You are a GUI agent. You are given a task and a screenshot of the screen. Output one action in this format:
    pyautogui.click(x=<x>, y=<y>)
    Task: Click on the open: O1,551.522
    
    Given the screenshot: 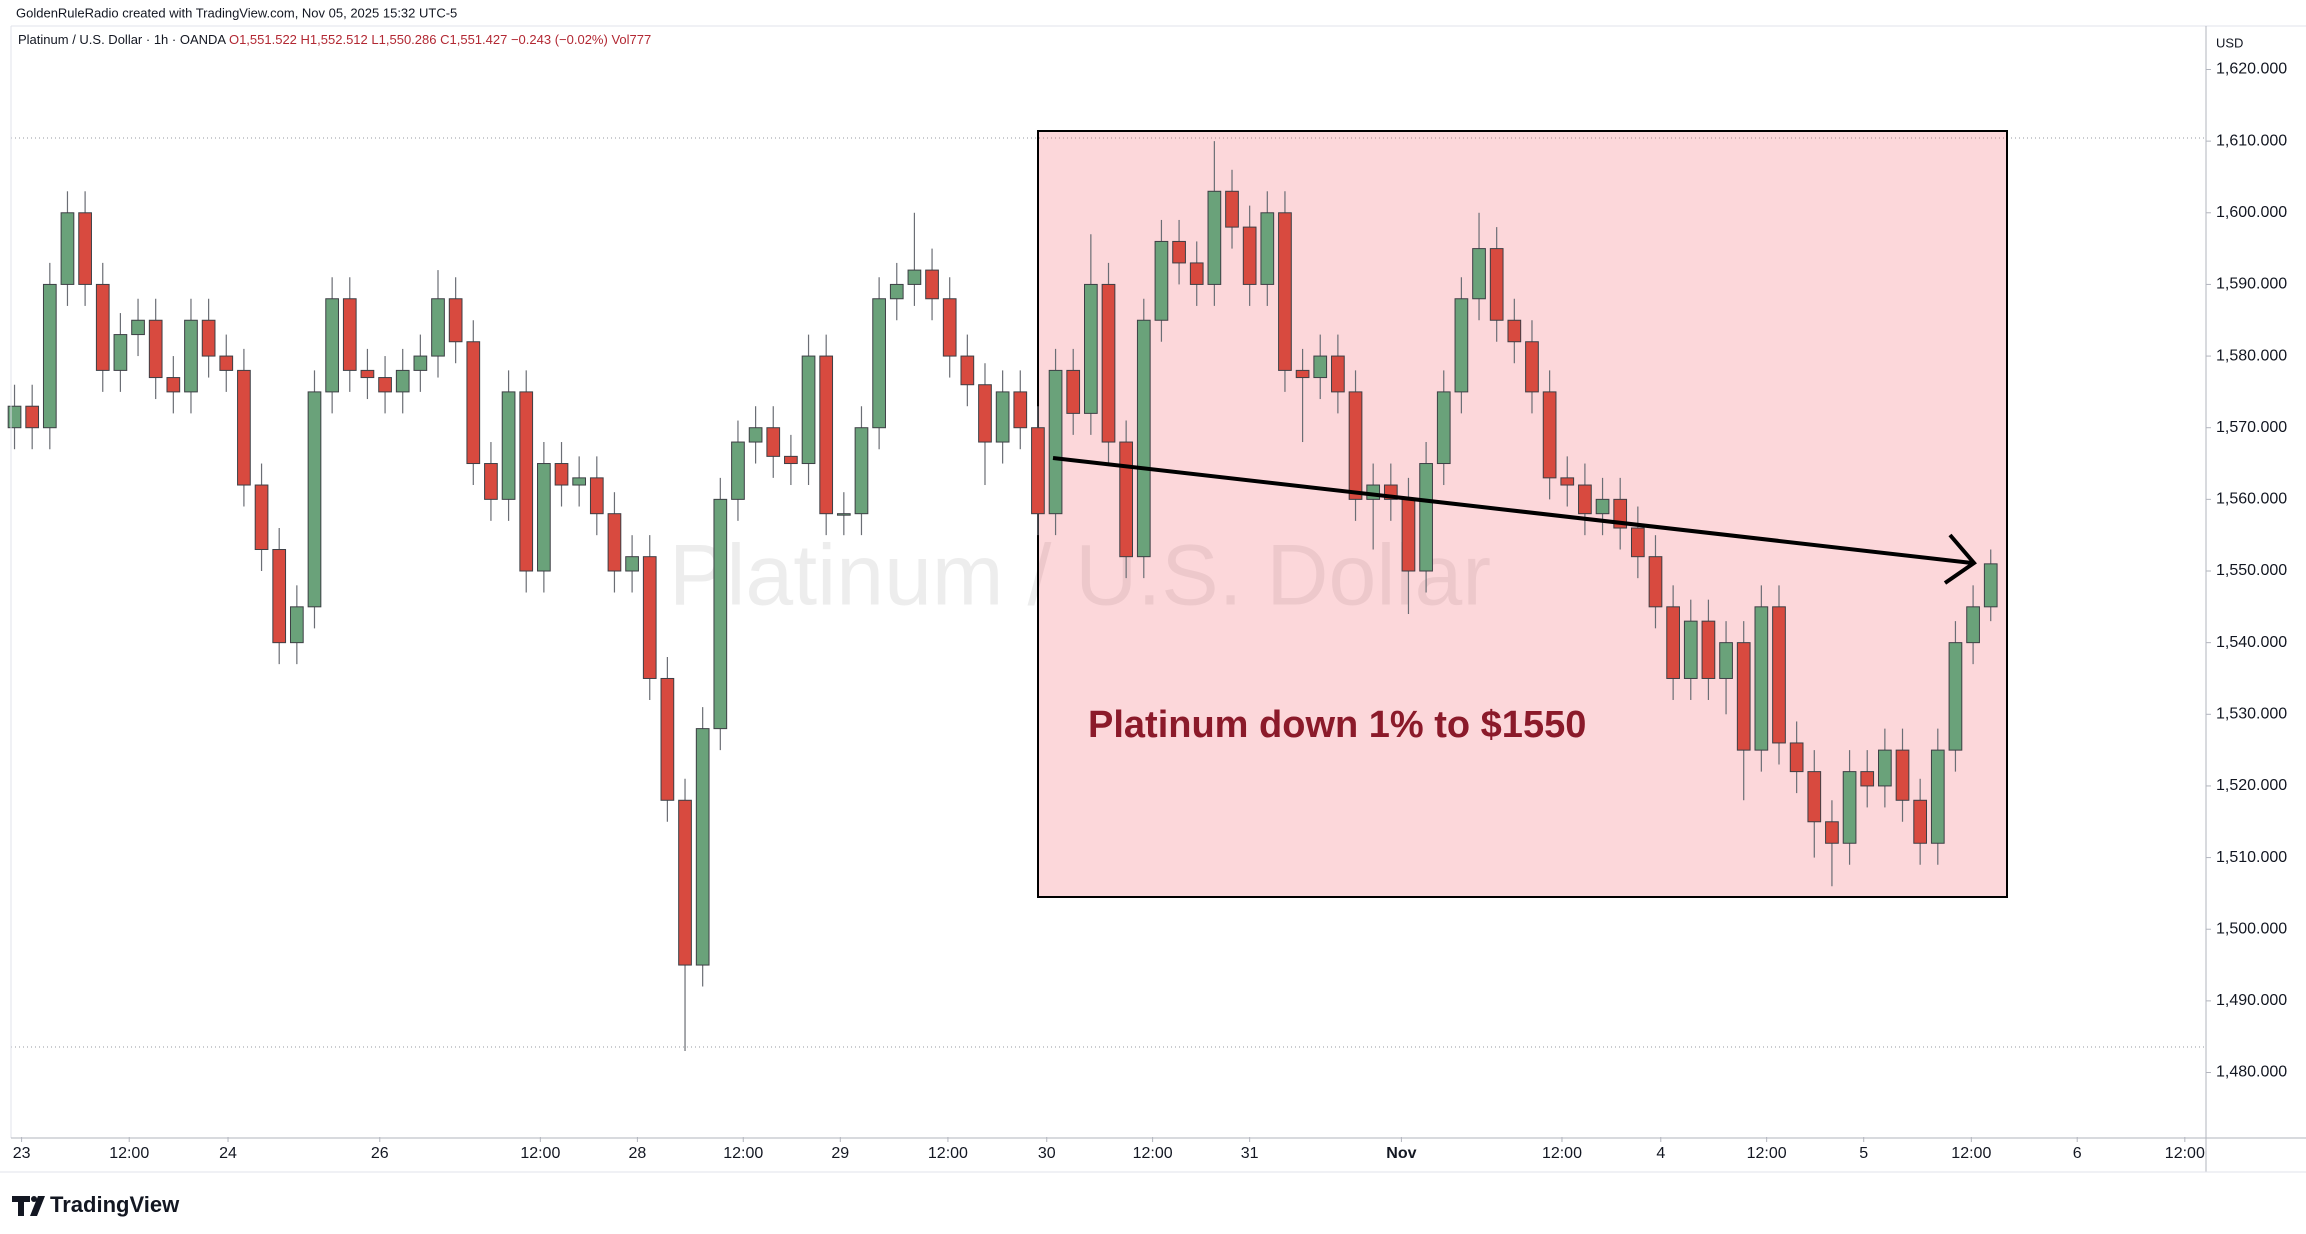 What is the action you would take?
    pyautogui.click(x=263, y=39)
    